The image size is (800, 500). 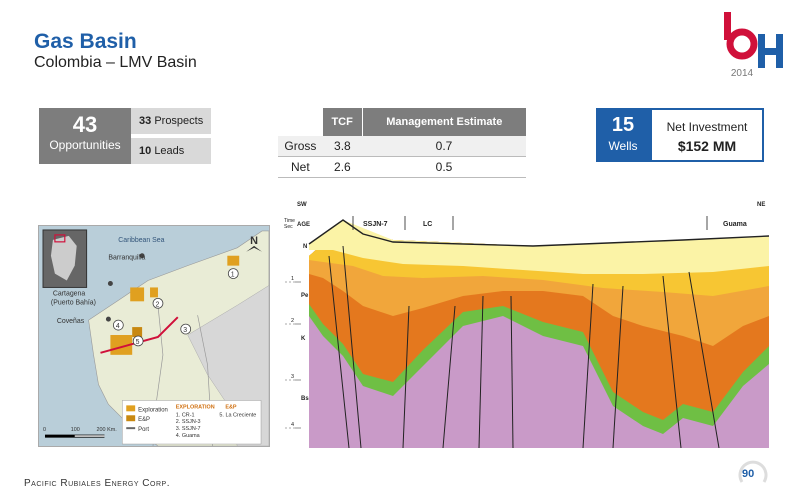 What do you see at coordinates (60, 238) in the screenshot?
I see `inset-highlight` at bounding box center [60, 238].